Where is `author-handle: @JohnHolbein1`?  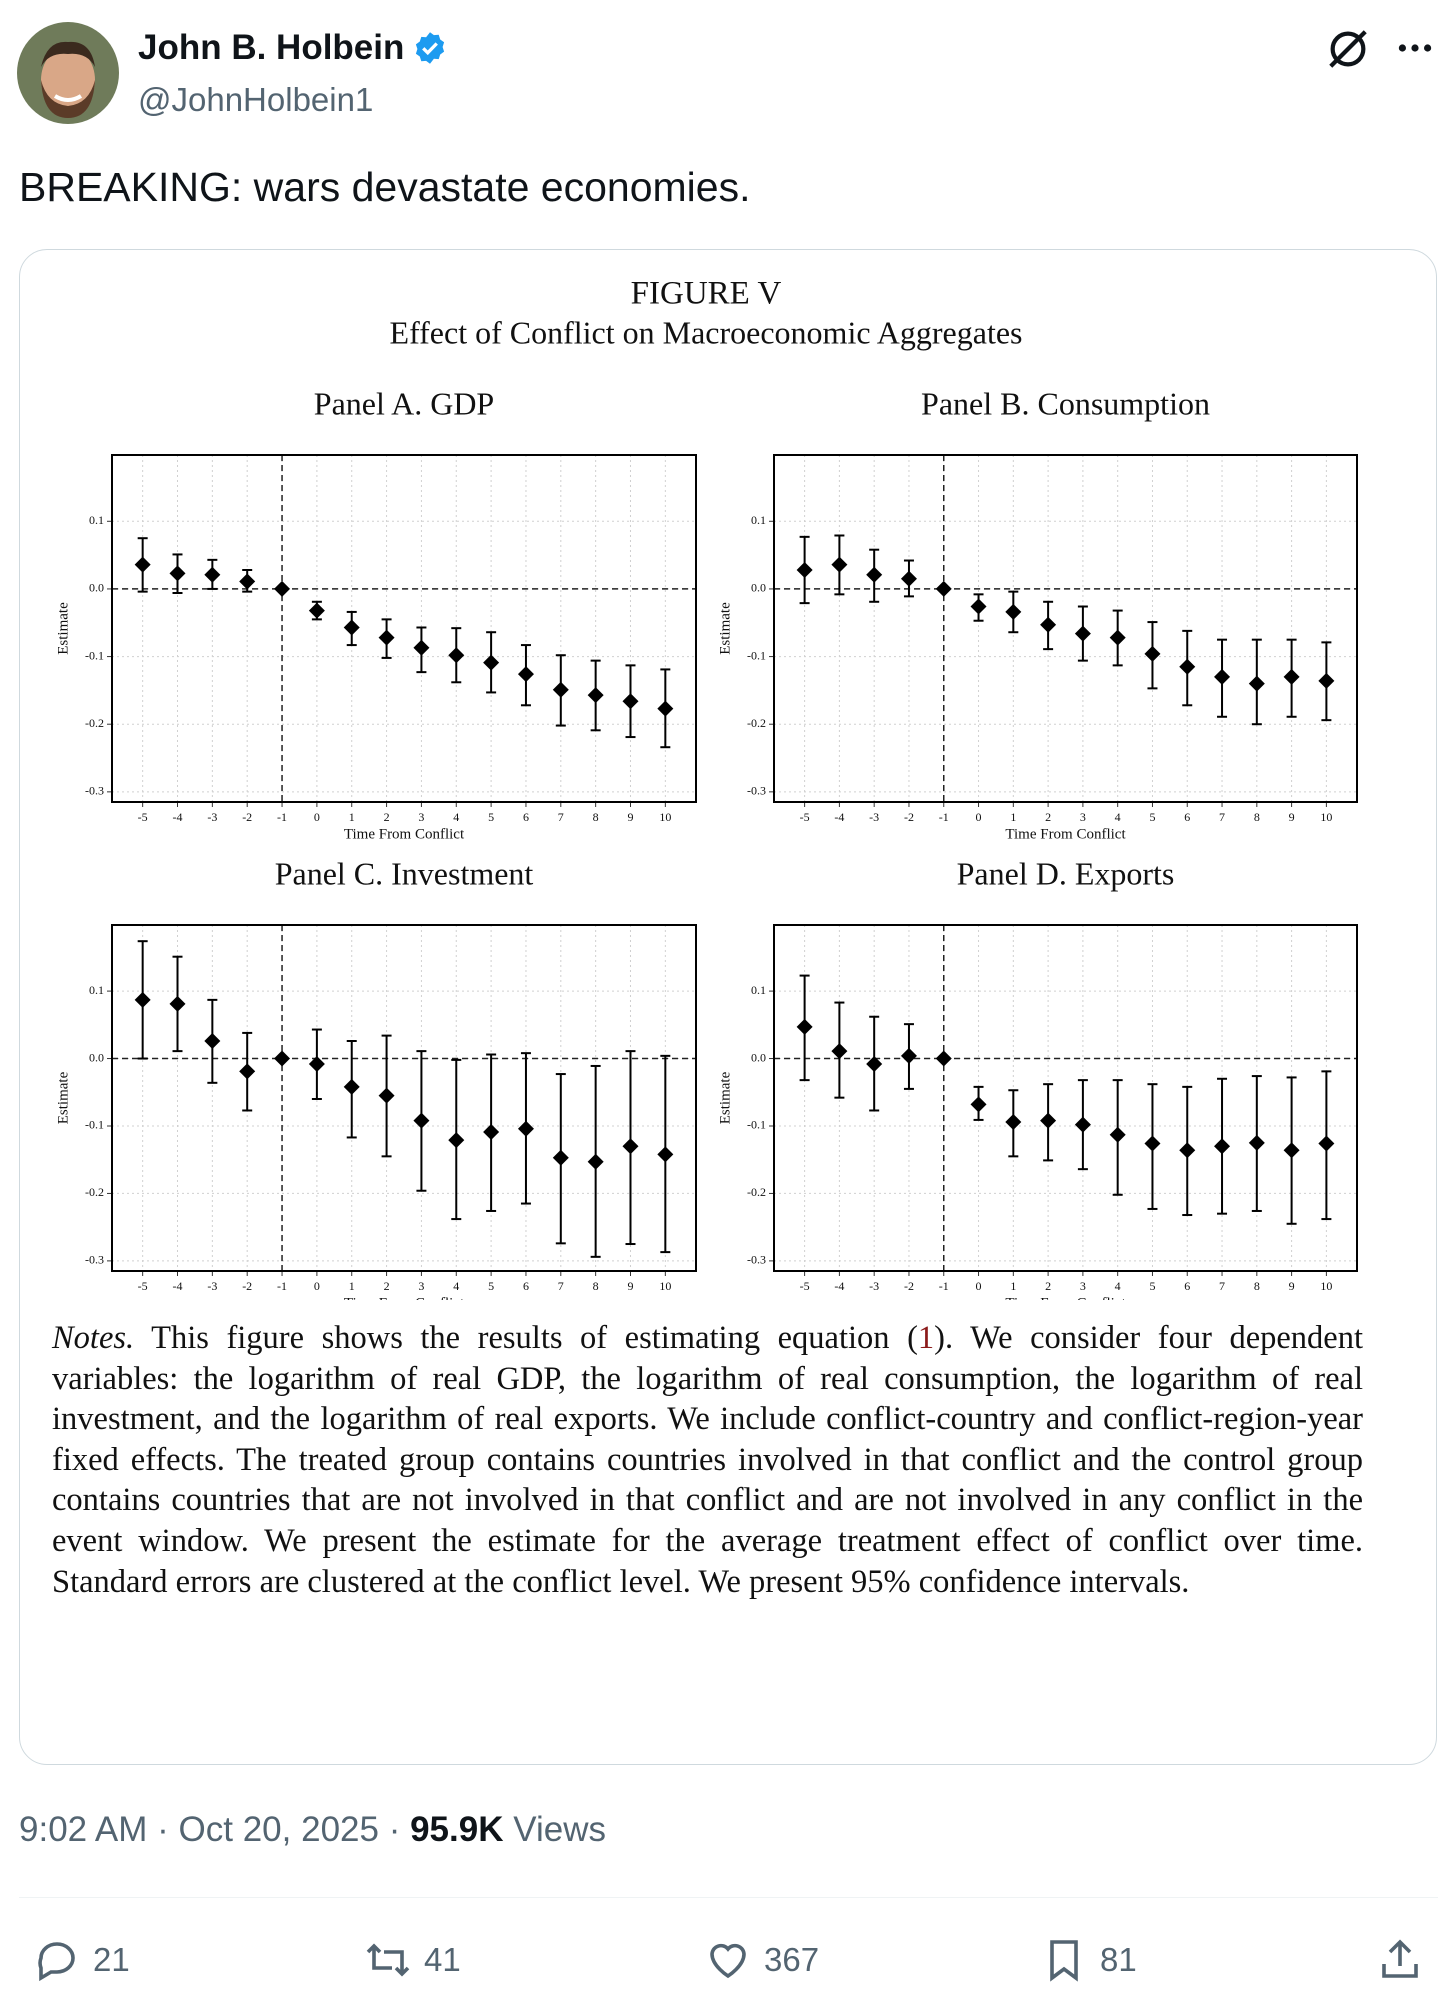
author-handle: @JohnHolbein1 is located at coordinates (256, 99).